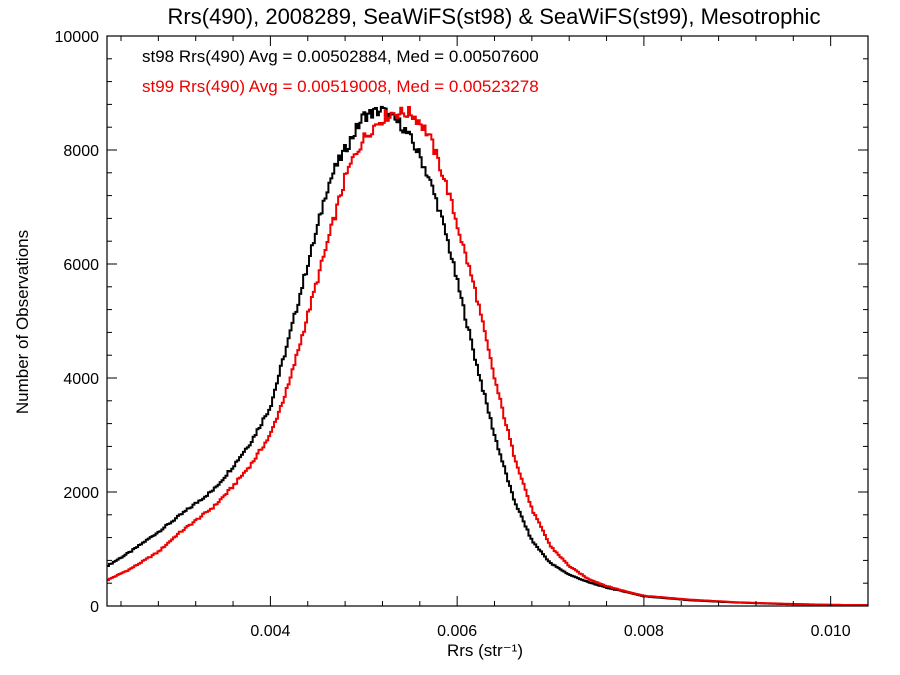  I want to click on y-tick-label: 6000, so click(81, 265).